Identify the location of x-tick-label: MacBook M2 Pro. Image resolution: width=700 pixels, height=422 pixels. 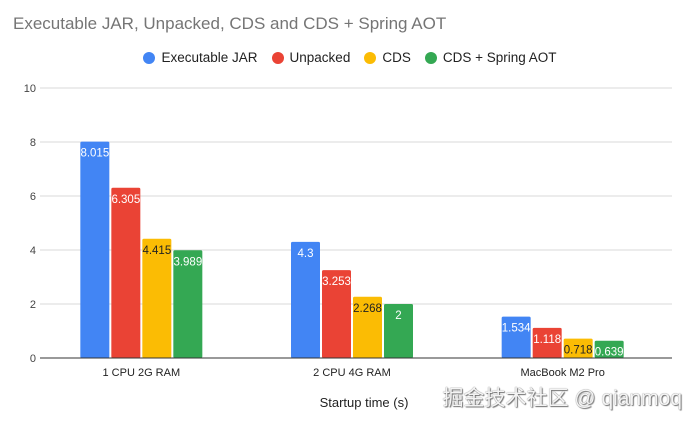
(562, 373).